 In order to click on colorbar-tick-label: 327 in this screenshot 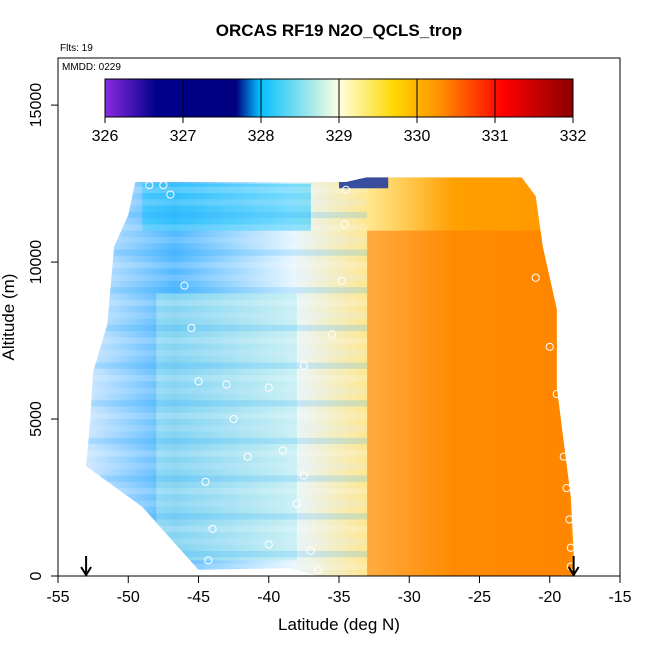, I will do `click(183, 136)`.